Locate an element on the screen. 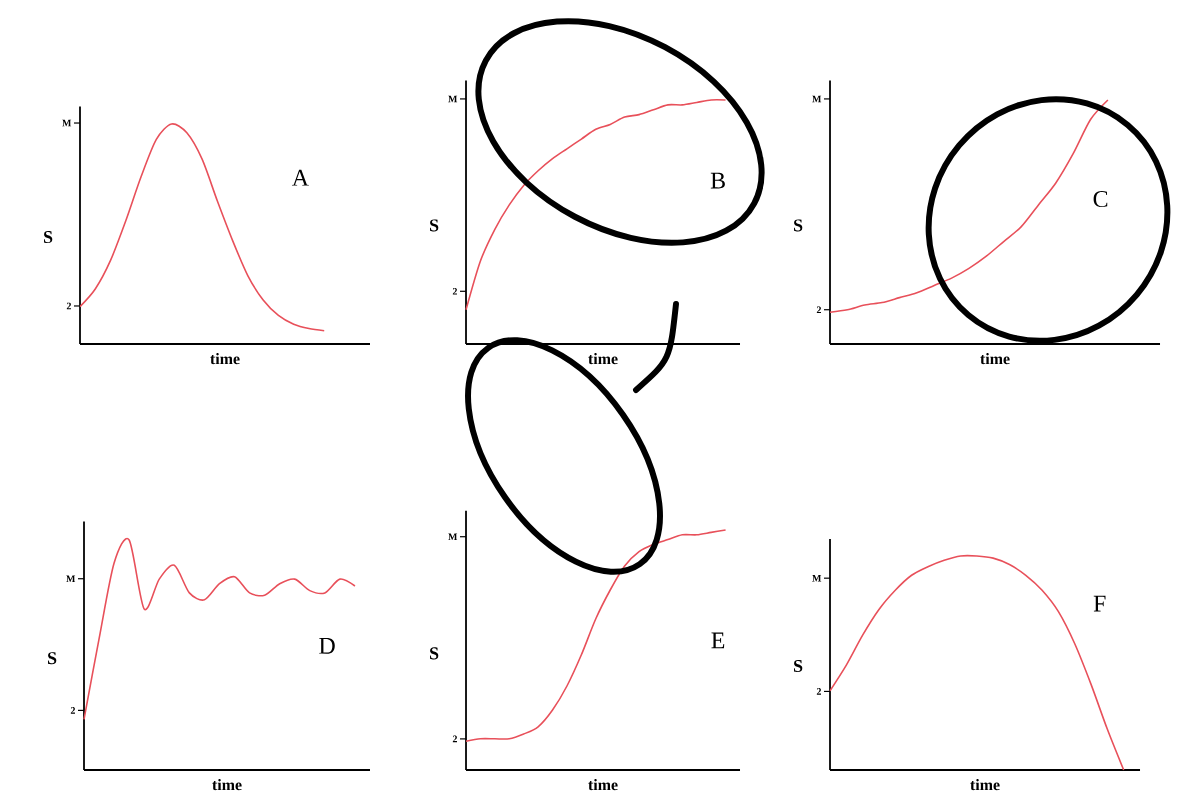  text: C is located at coordinates (1100, 199).